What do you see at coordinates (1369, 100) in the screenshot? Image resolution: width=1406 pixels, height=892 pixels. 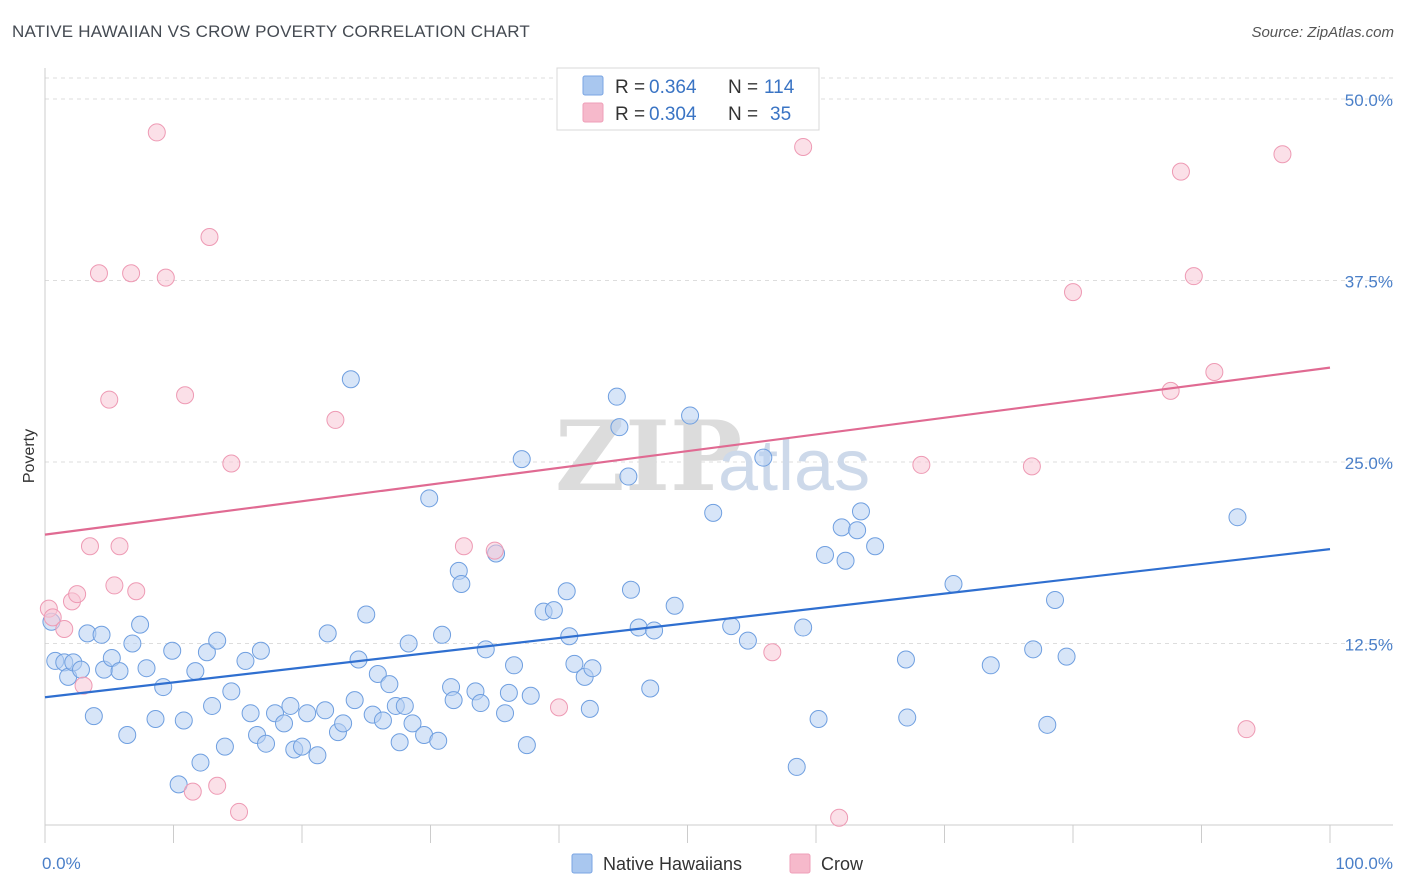 I see `y-tick-label: 50.0%` at bounding box center [1369, 100].